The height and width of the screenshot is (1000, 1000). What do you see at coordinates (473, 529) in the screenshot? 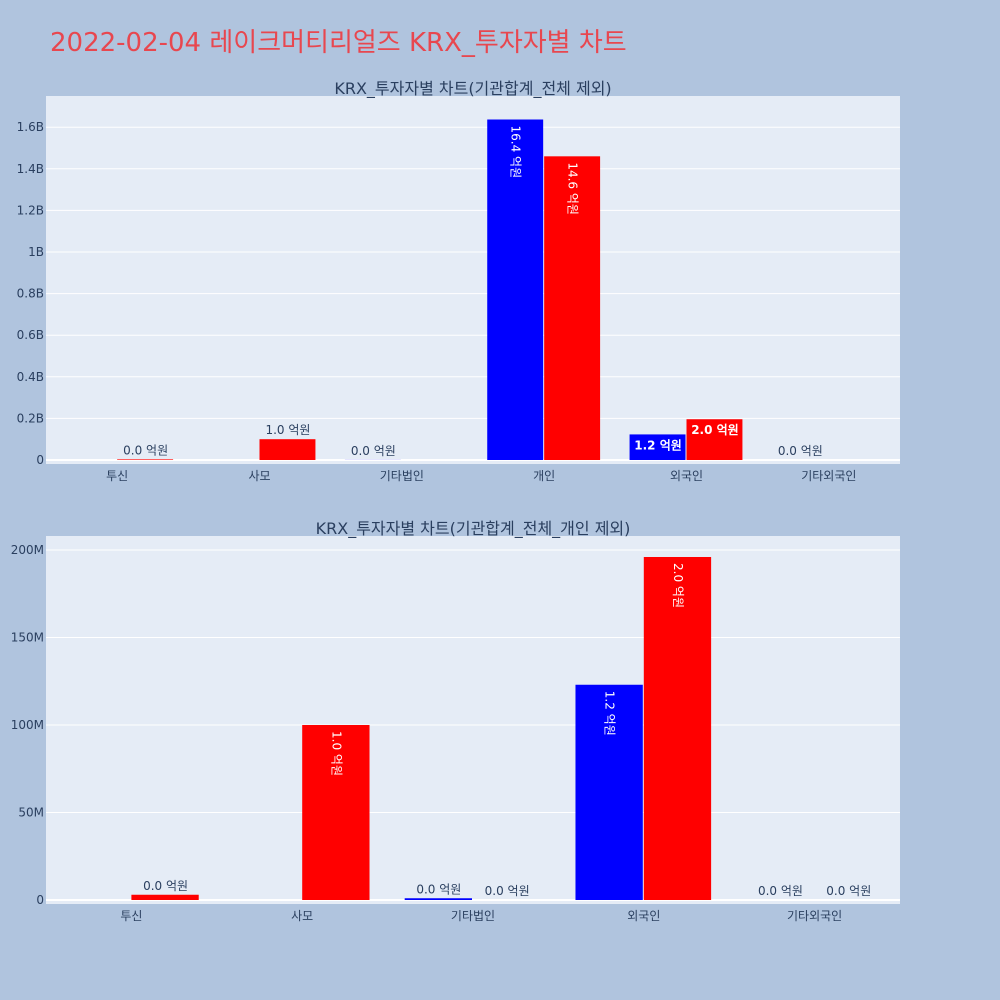
I see `chart-title: KRX_투자자별 차트(기관합계_전체_개인 제외)` at bounding box center [473, 529].